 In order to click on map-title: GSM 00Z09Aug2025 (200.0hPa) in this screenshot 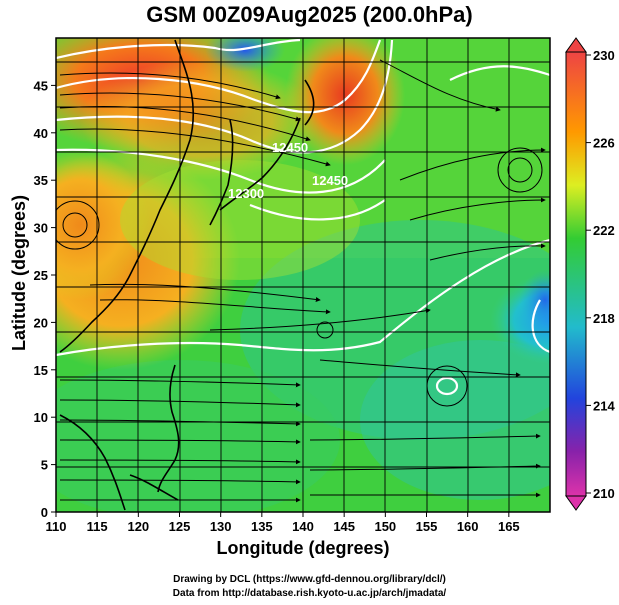, I will do `click(309, 14)`.